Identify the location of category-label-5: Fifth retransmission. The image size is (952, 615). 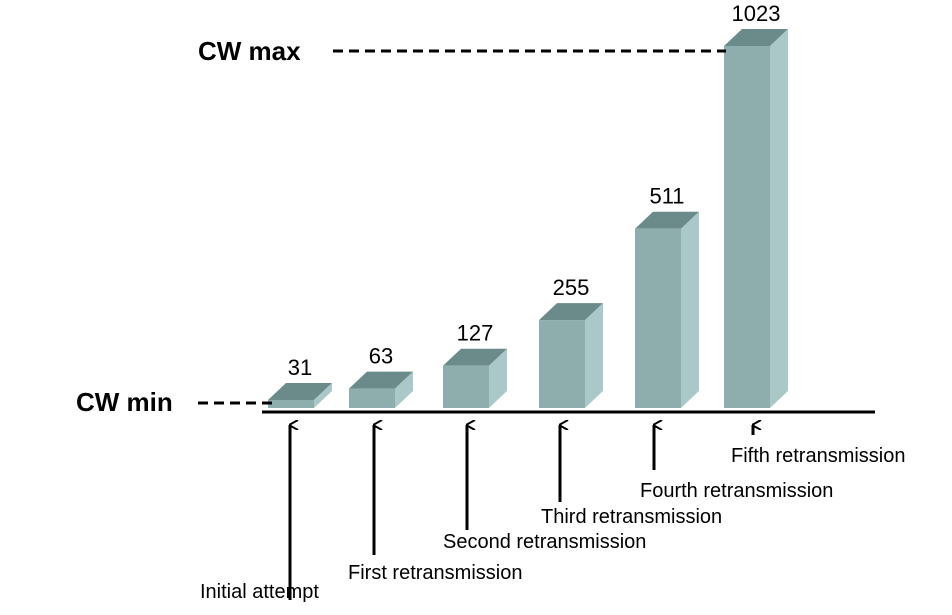
(818, 456).